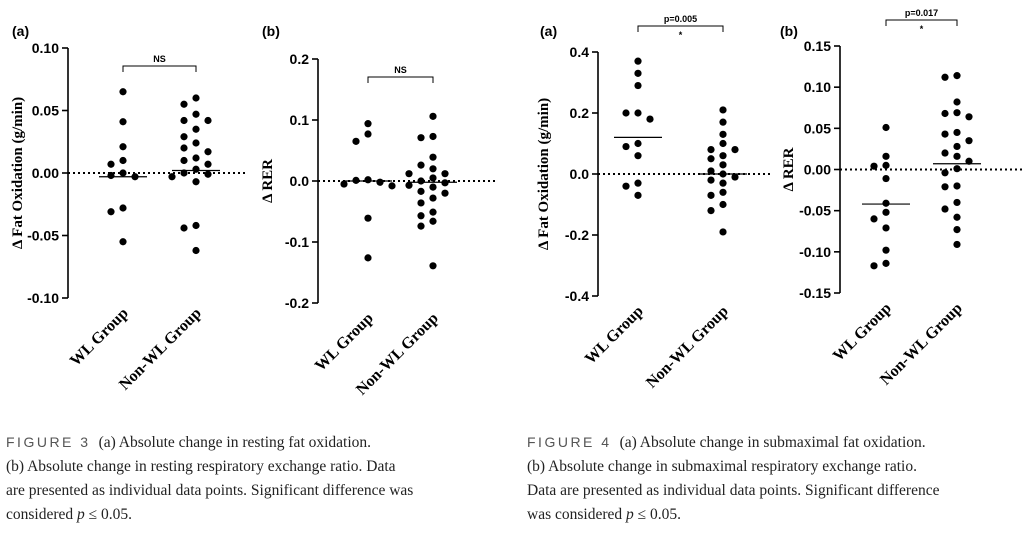 The width and height of the screenshot is (1029, 550). Describe the element at coordinates (48, 442) in the screenshot. I see `figure3-label: FIGURE 3` at that location.